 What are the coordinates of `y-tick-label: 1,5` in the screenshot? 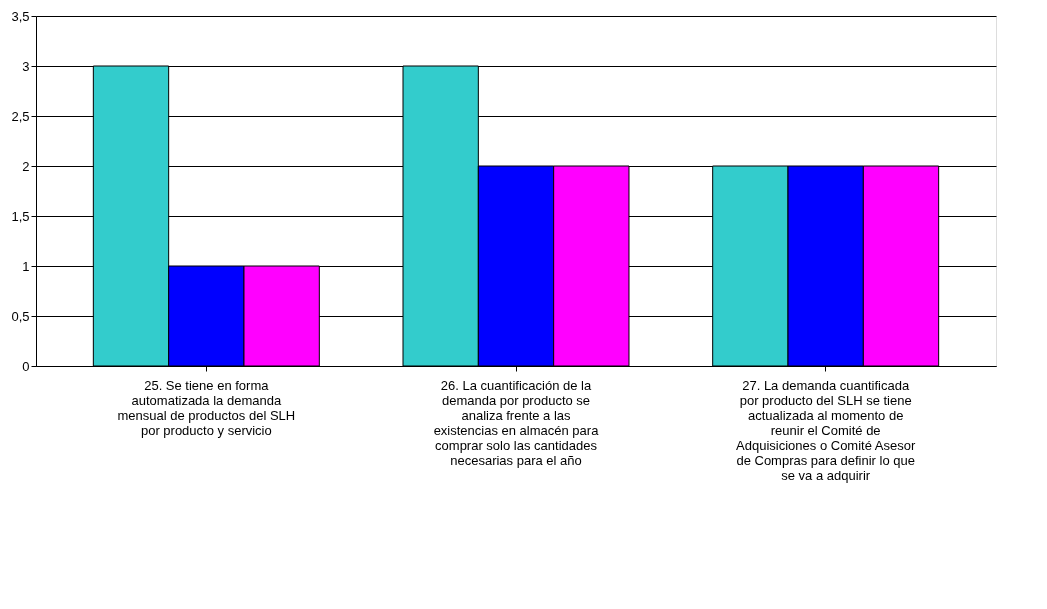 It's located at (20, 216).